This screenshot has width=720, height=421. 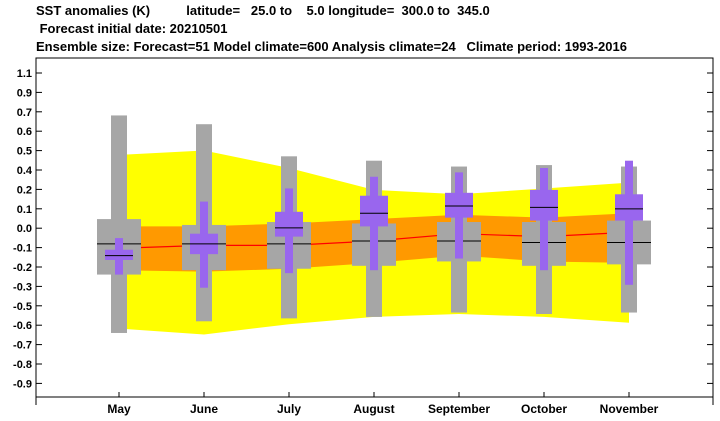 What do you see at coordinates (289, 409) in the screenshot?
I see `x-category-label: July` at bounding box center [289, 409].